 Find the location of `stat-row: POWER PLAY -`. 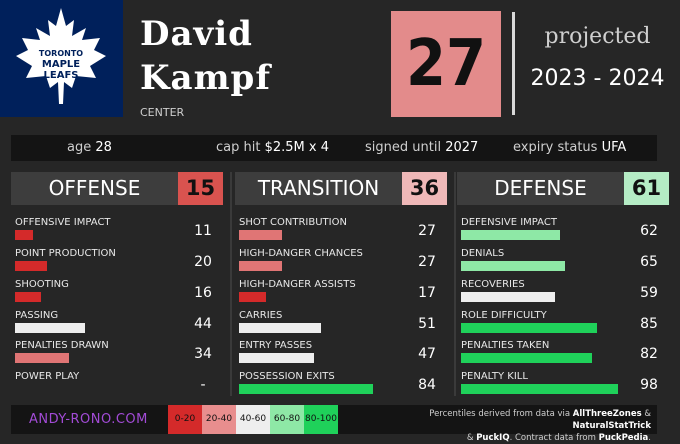

stat-row: POWER PLAY - is located at coordinates (117, 386).